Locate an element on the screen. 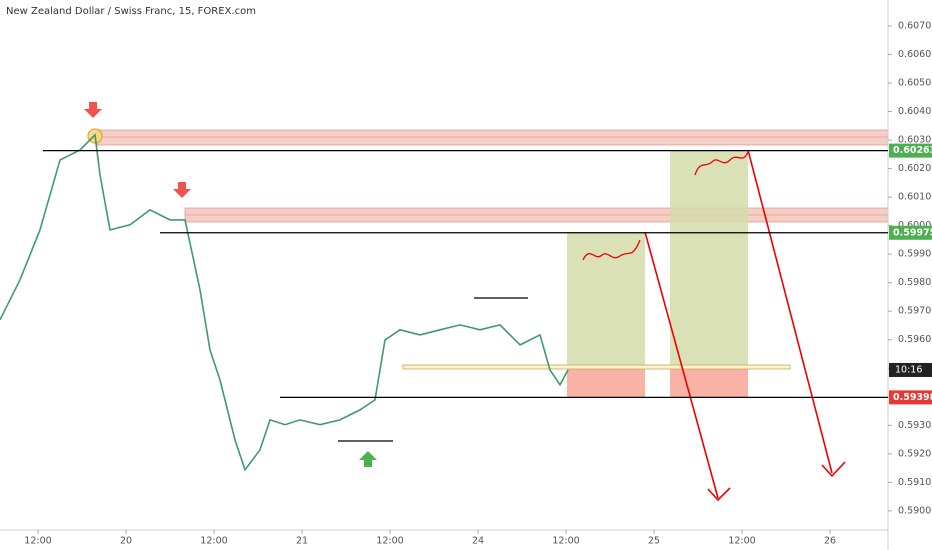 The image size is (932, 550). up-arrow-icon is located at coordinates (368, 459).